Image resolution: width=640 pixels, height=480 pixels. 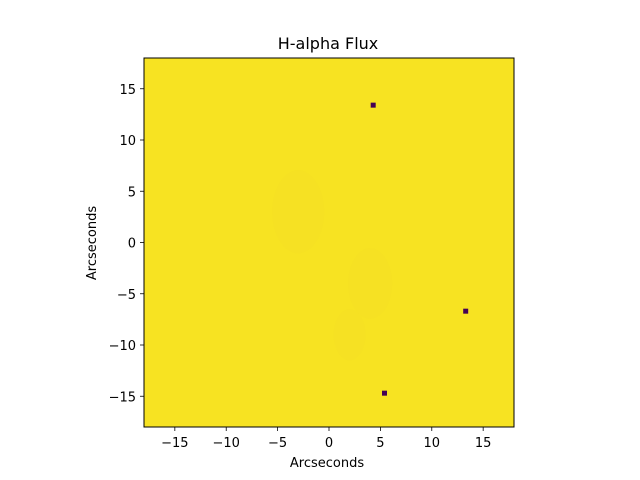 What do you see at coordinates (132, 244) in the screenshot?
I see `y-tick-label: 0` at bounding box center [132, 244].